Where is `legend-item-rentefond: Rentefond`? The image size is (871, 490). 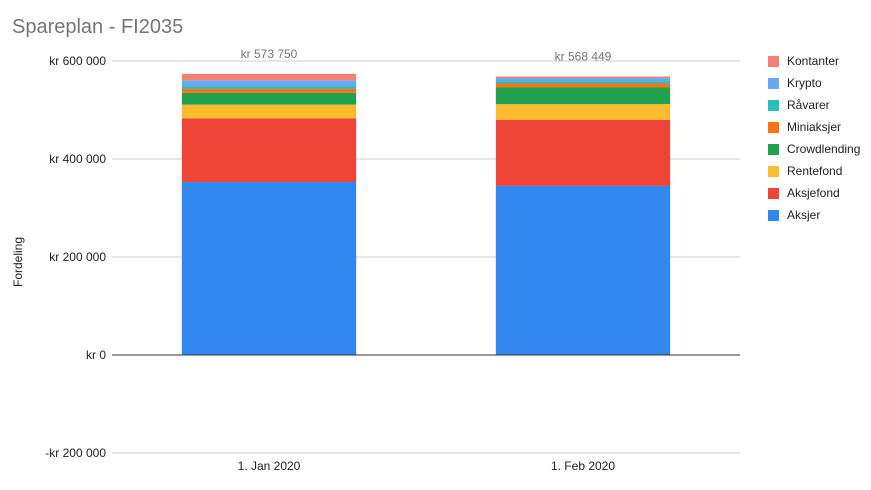 legend-item-rentefond: Rentefond is located at coordinates (805, 171).